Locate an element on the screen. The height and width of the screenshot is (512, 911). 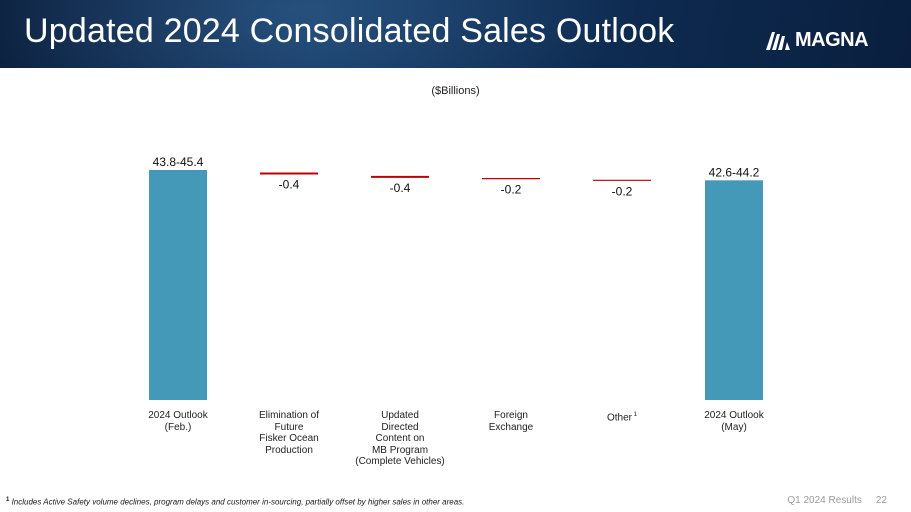
total-value-label: 43.8-45.4 is located at coordinates (178, 162).